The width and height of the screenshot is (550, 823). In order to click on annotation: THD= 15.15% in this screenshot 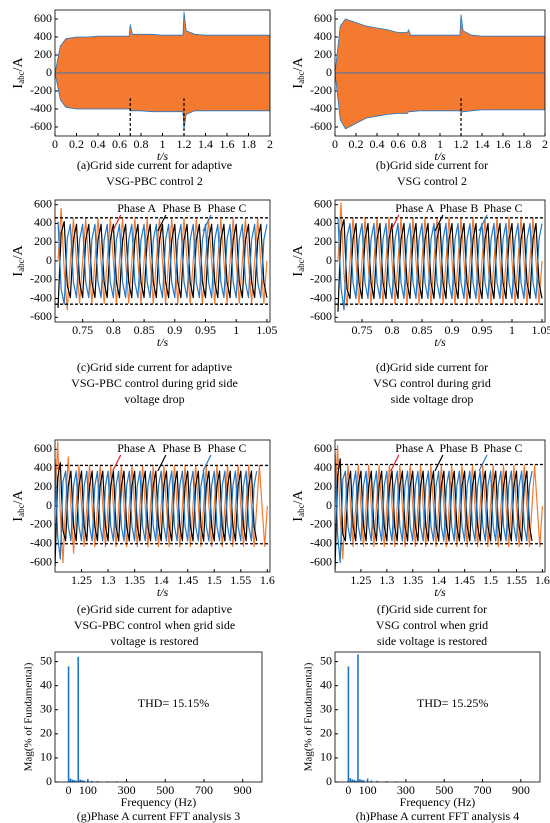, I will do `click(173, 703)`.